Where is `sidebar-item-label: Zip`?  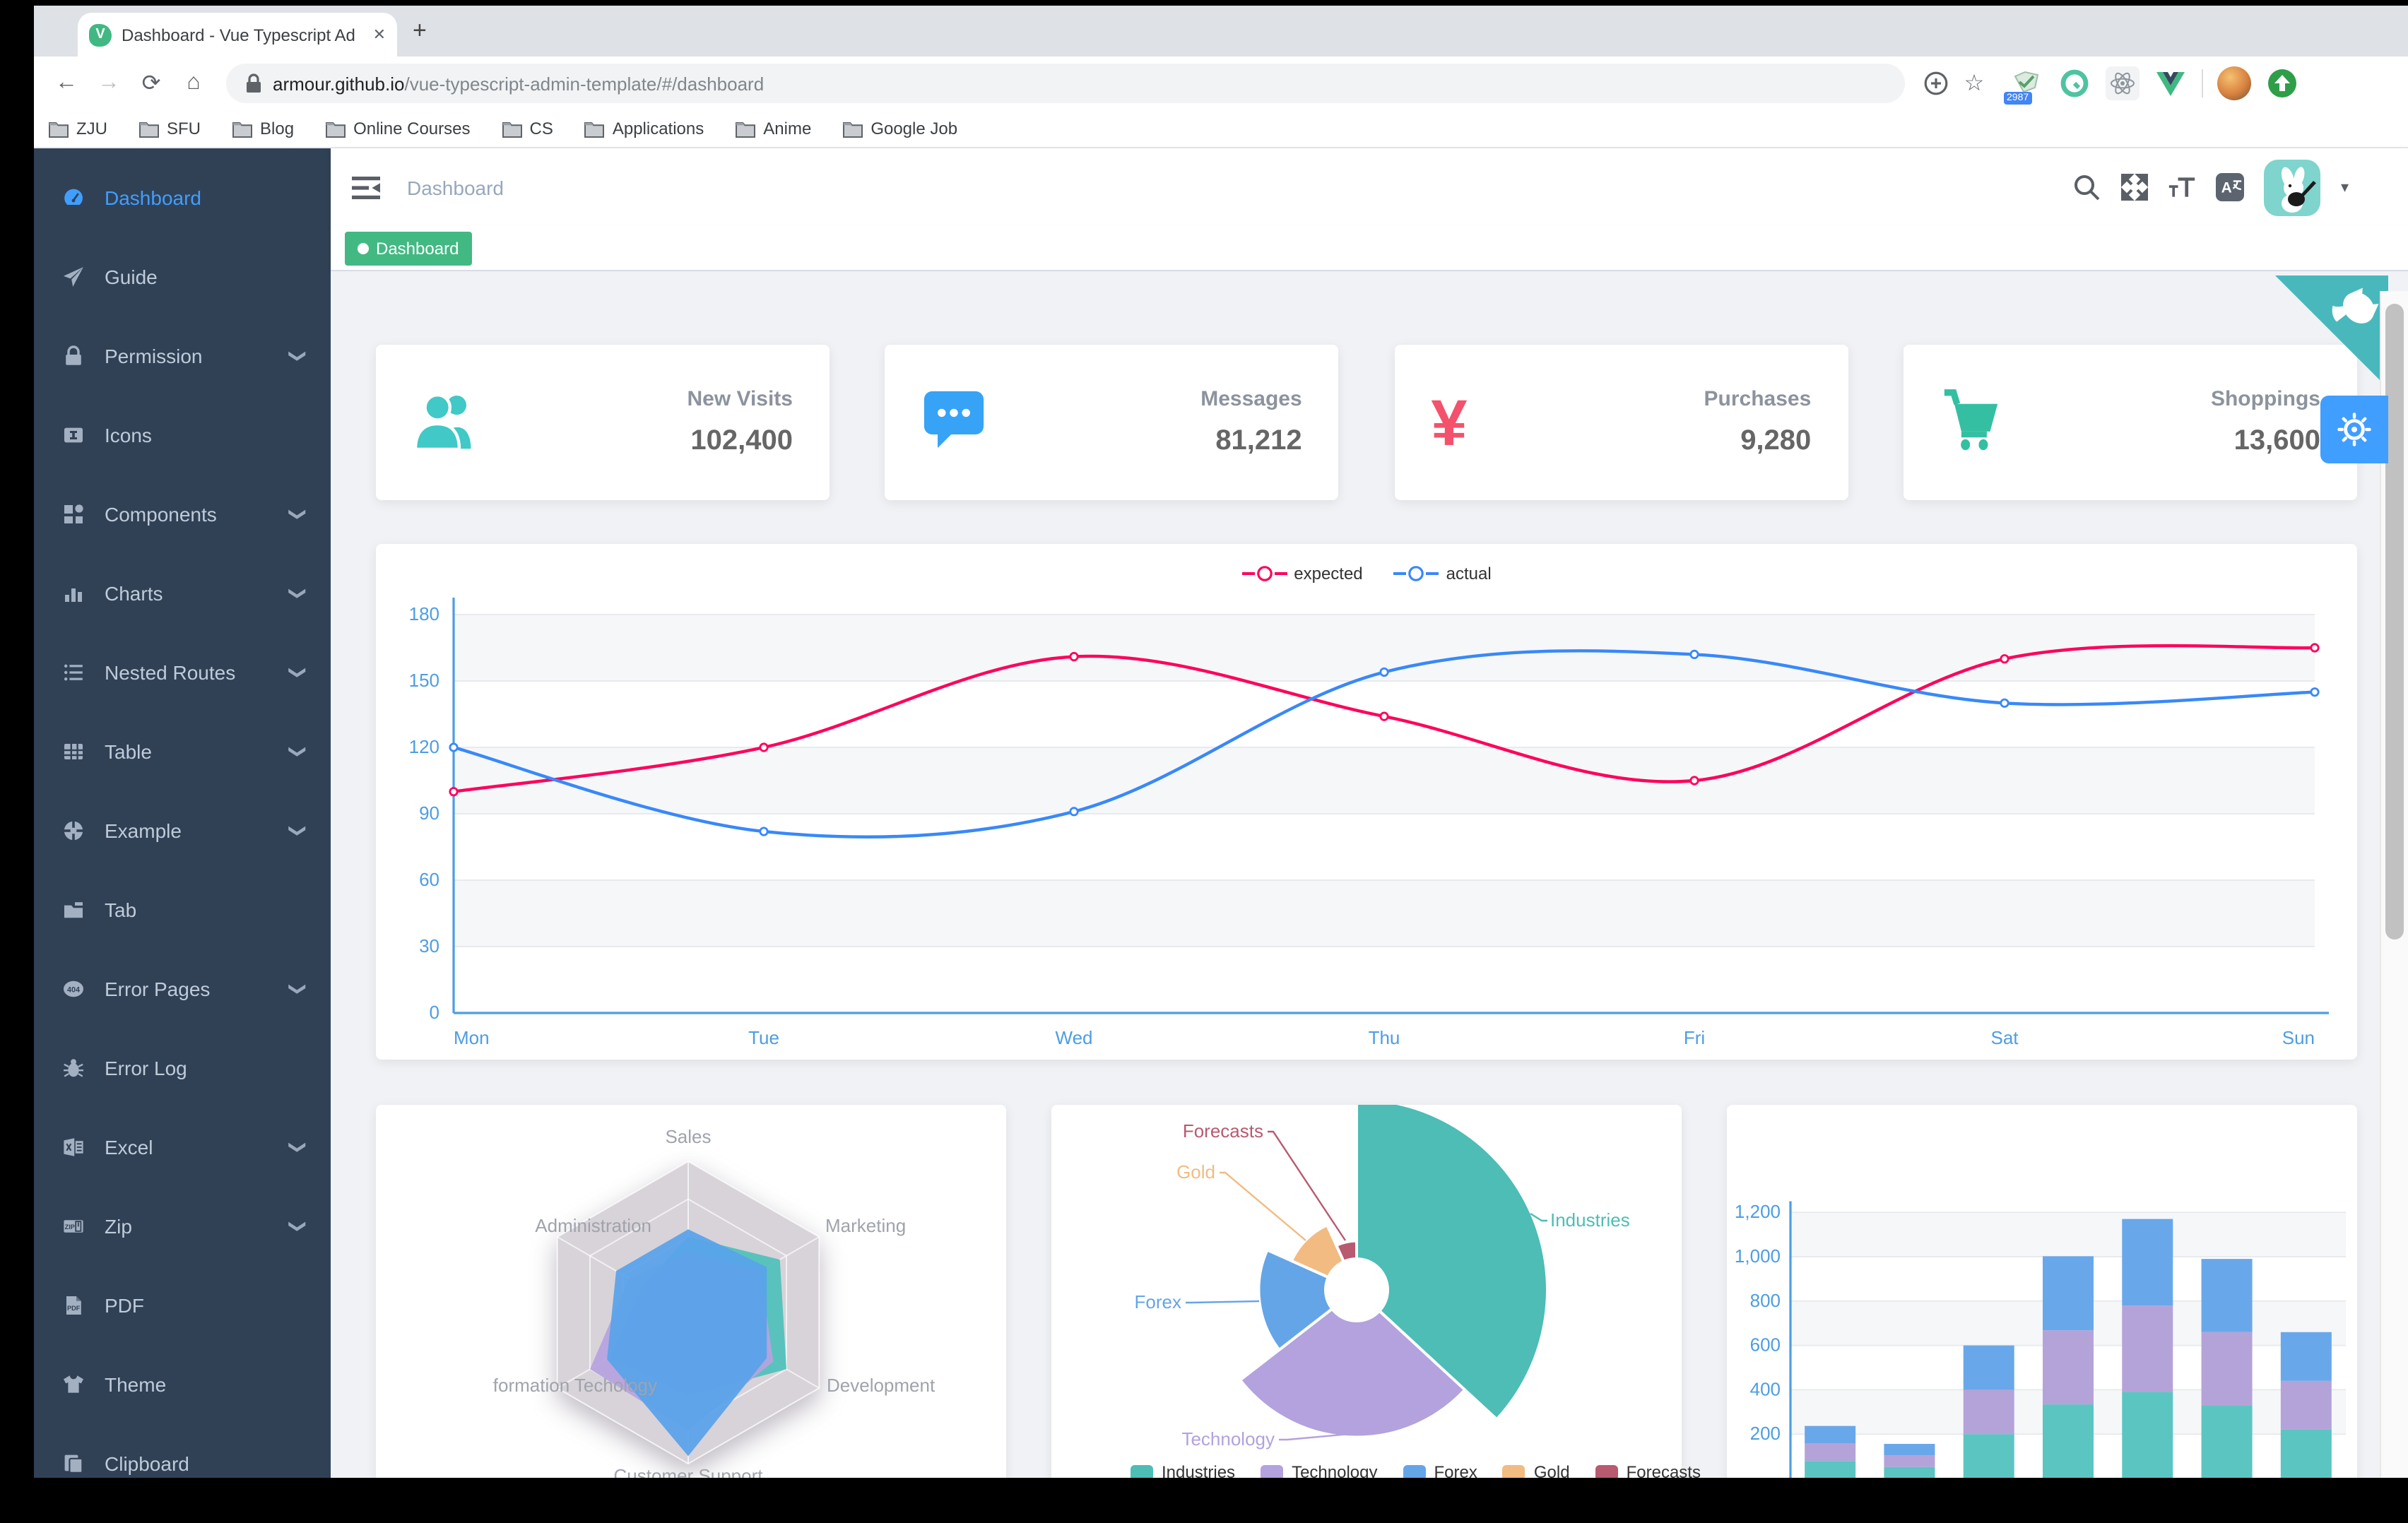 sidebar-item-label: Zip is located at coordinates (118, 1226).